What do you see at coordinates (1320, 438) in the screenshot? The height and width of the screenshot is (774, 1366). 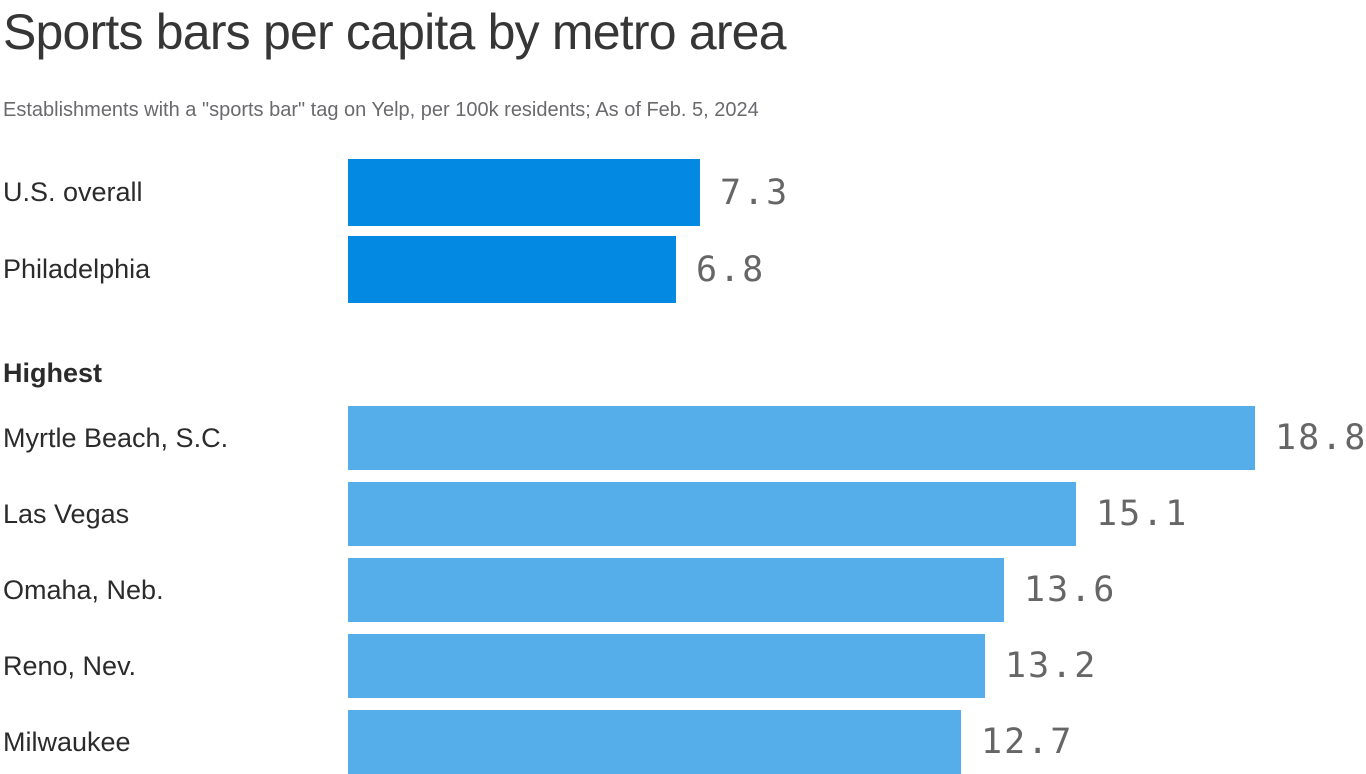 I see `bar-value: 18.8` at bounding box center [1320, 438].